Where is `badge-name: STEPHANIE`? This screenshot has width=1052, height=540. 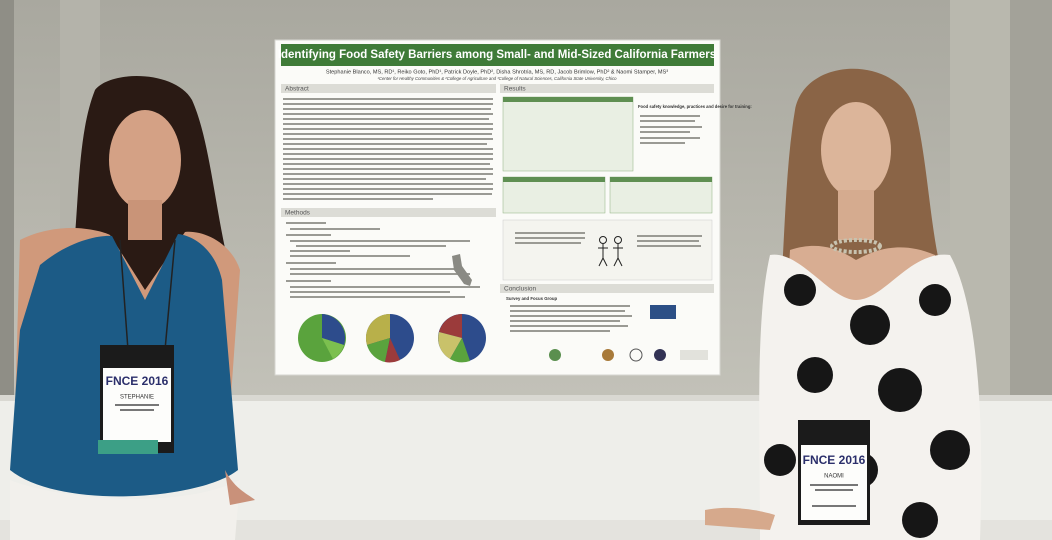
badge-name: STEPHANIE is located at coordinates (137, 398).